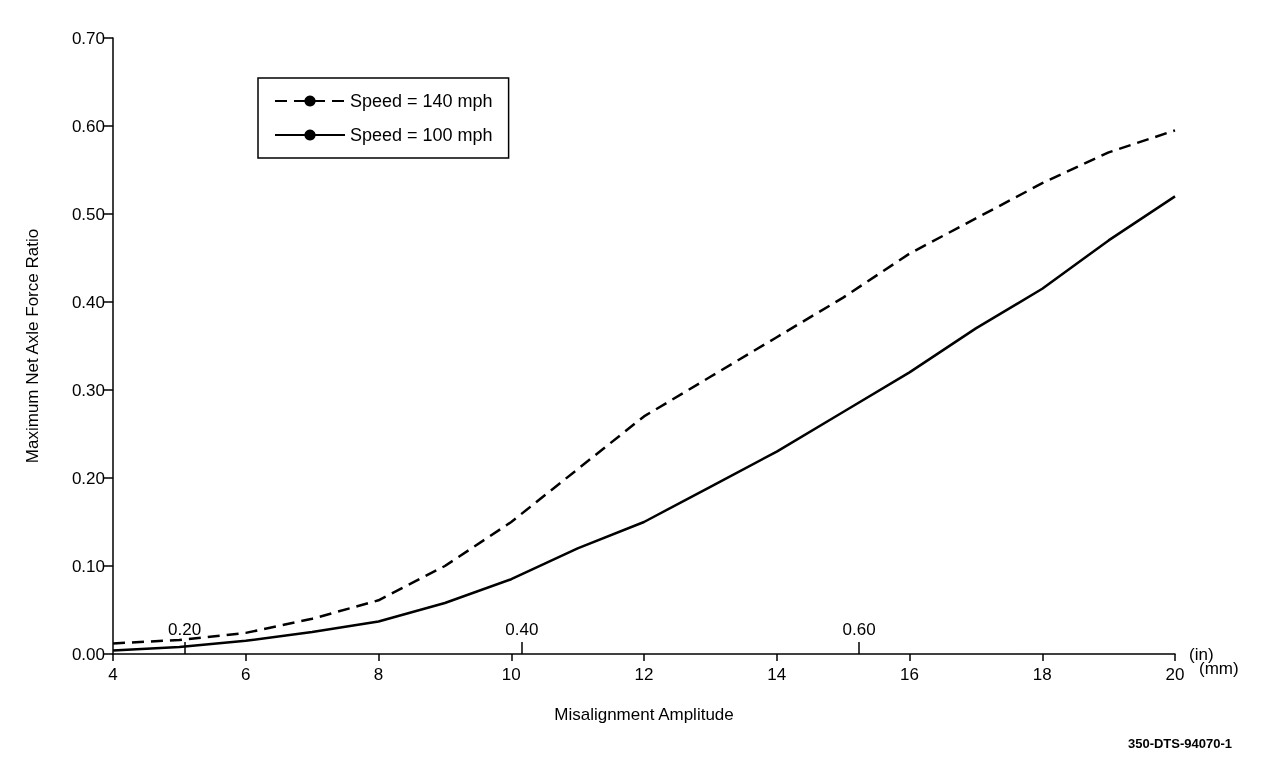 This screenshot has width=1280, height=778. I want to click on y-axis-title: Maximum Net Axle Force Ratio, so click(32, 346).